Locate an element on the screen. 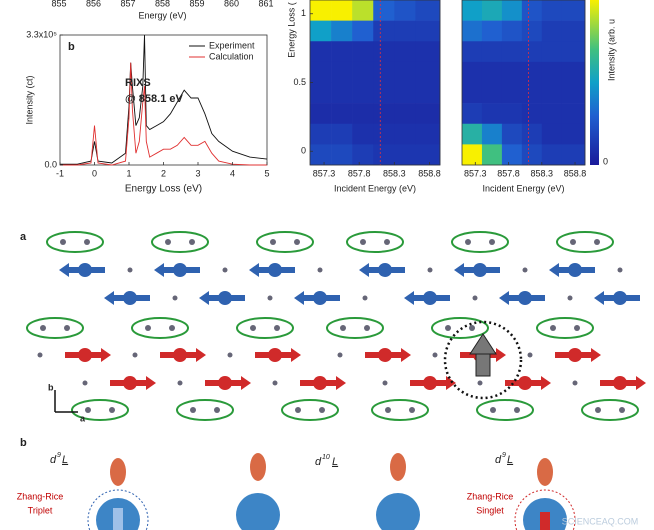 This screenshot has height=530, width=654. colorbar is located at coordinates (594, 82).